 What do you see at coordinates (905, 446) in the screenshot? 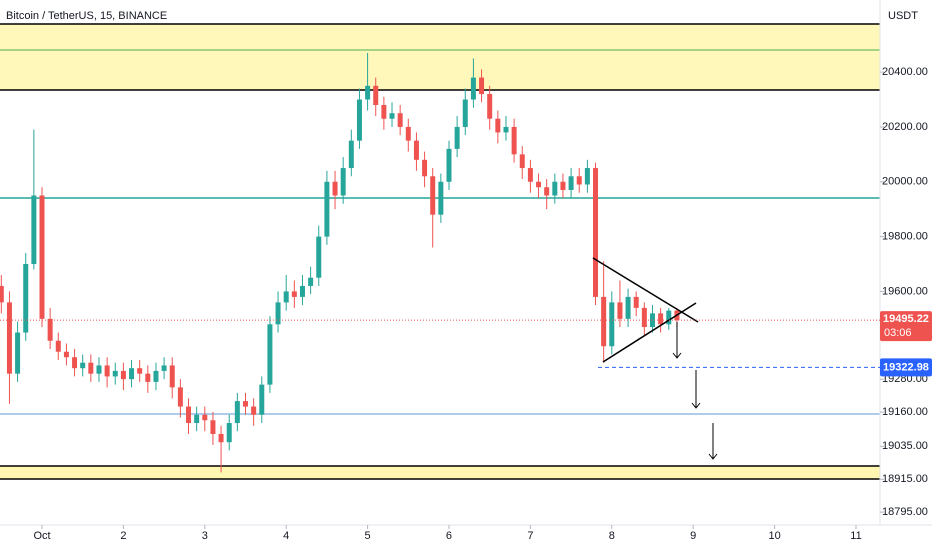
I see `y-tick-label: 19035.00` at bounding box center [905, 446].